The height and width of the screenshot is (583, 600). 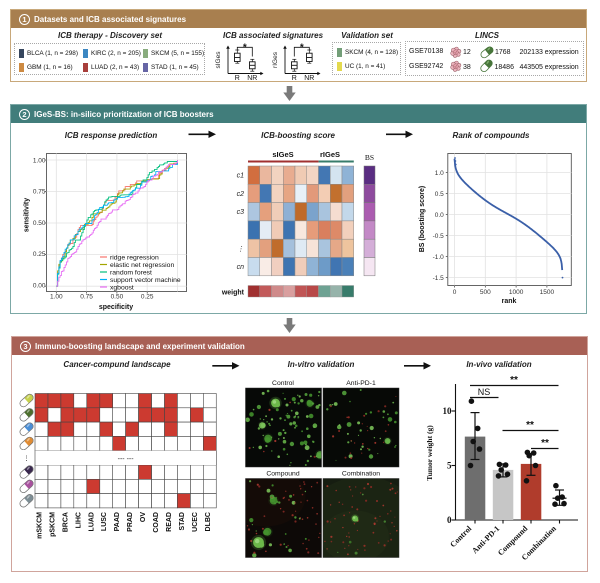 I want to click on svg-text: specificity, so click(x=116, y=307).